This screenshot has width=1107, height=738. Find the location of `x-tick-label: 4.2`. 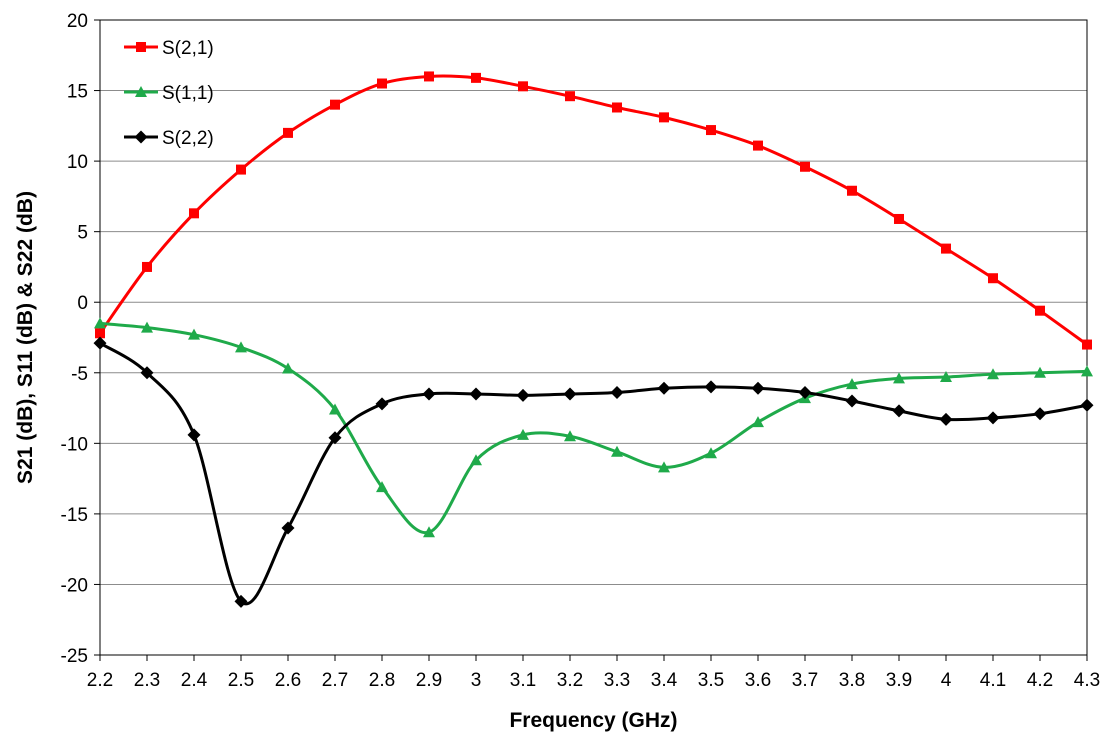

x-tick-label: 4.2 is located at coordinates (1040, 680).